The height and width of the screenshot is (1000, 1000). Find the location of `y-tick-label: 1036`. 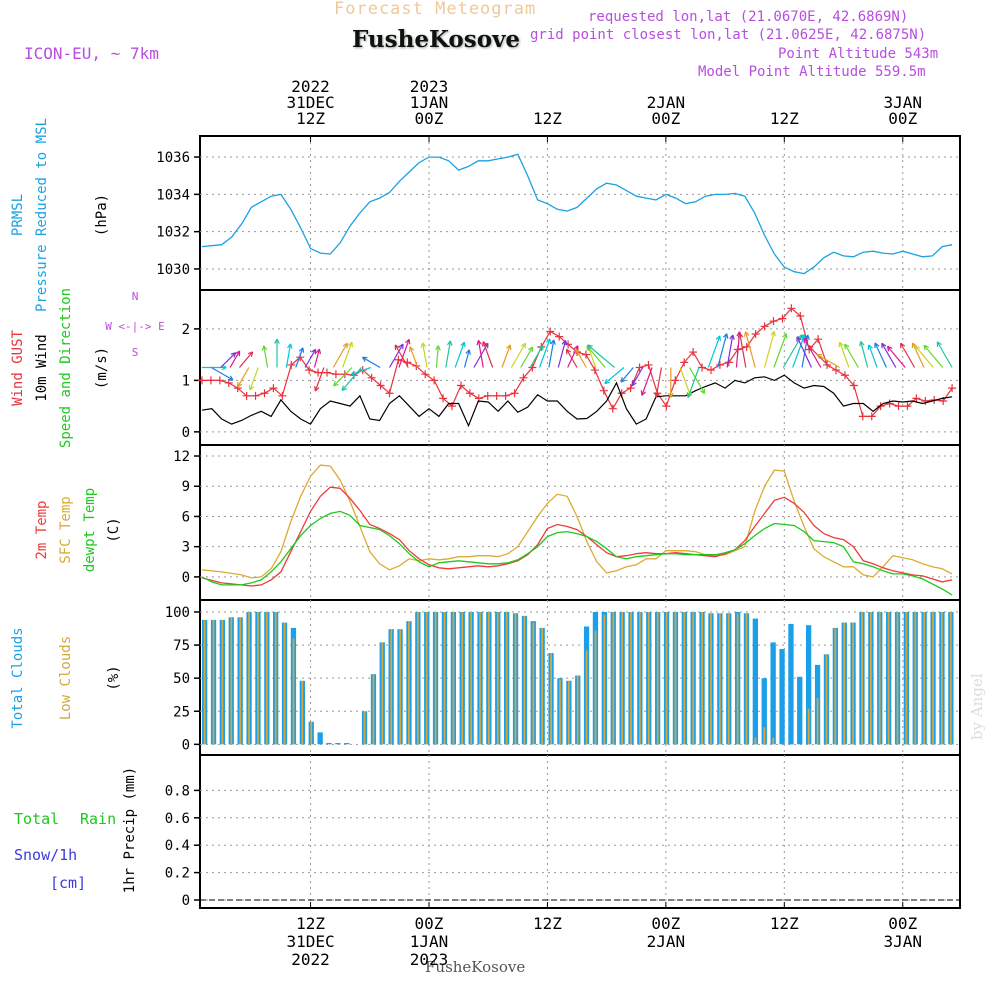

y-tick-label: 1036 is located at coordinates (173, 158).